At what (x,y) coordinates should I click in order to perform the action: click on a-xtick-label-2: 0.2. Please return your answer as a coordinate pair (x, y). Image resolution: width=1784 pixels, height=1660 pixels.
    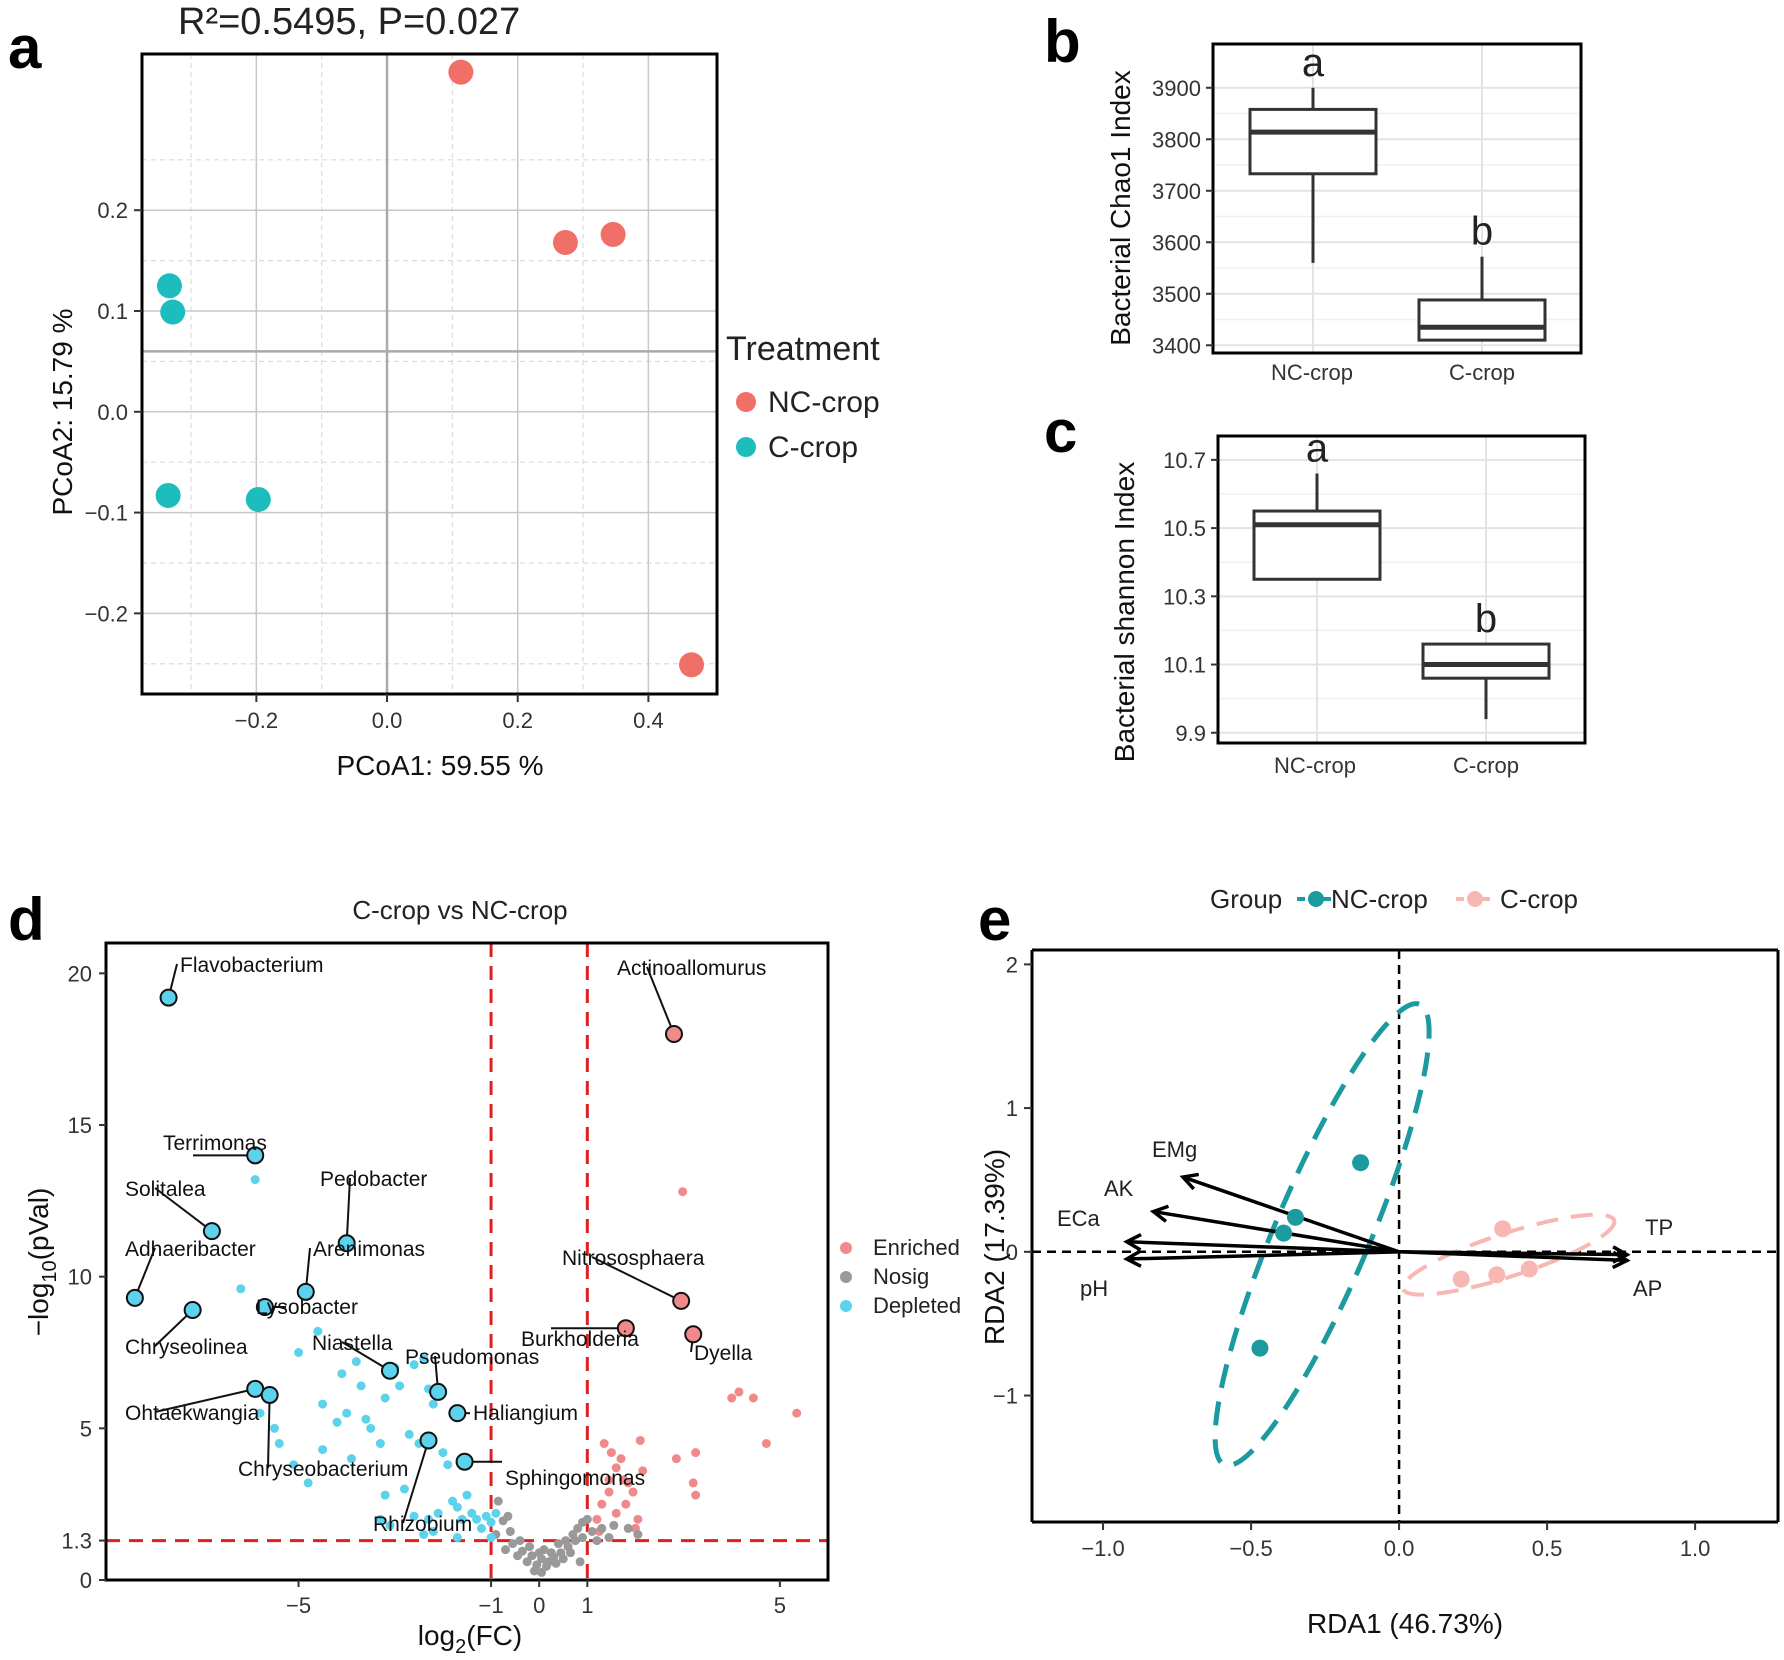
    Looking at the image, I should click on (517, 720).